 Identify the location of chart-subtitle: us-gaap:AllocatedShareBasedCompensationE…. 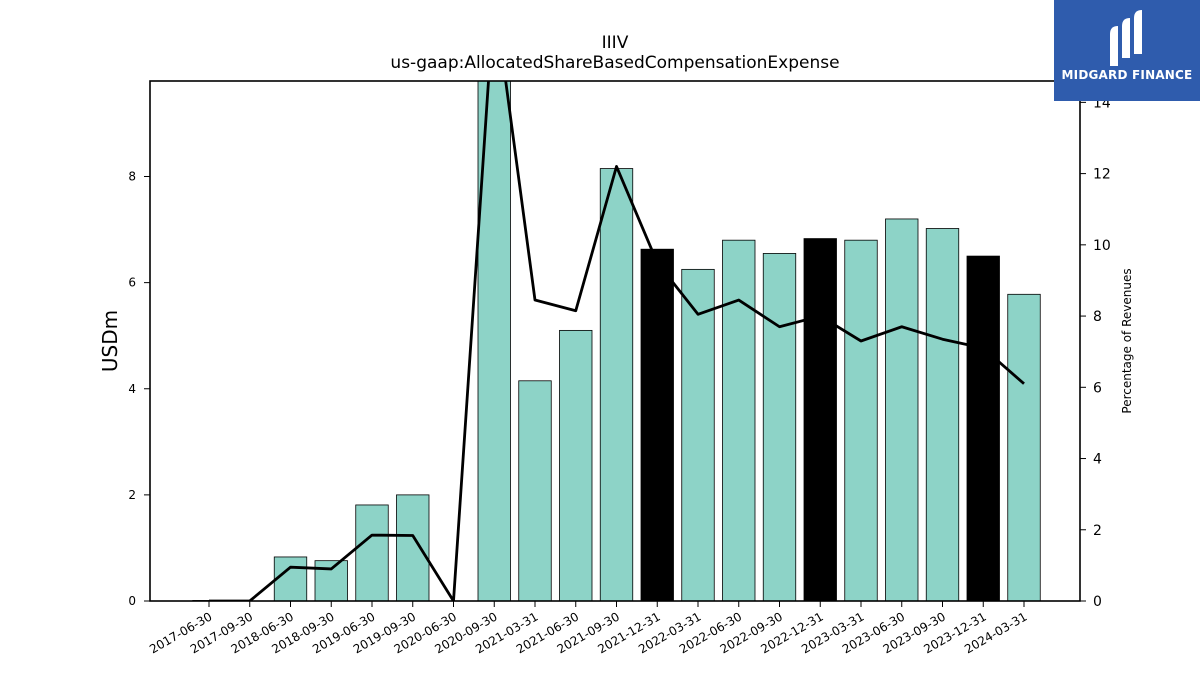
(614, 63).